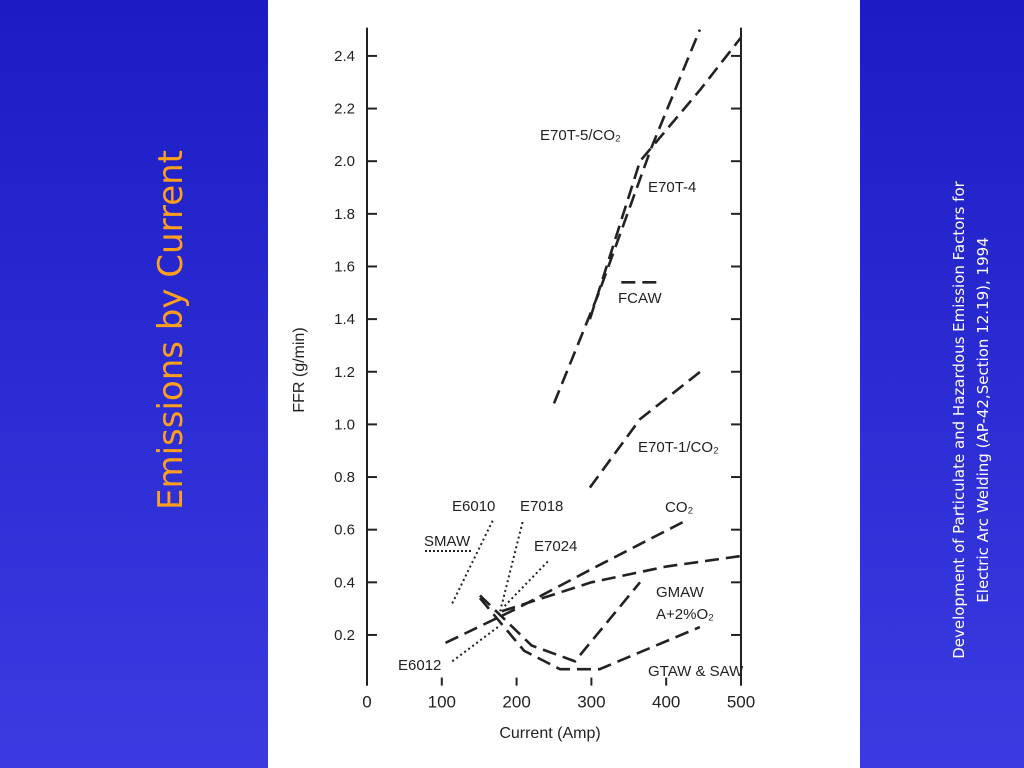 This screenshot has height=768, width=1024. What do you see at coordinates (299, 369) in the screenshot?
I see `y-axis-label: FFR (g/min)` at bounding box center [299, 369].